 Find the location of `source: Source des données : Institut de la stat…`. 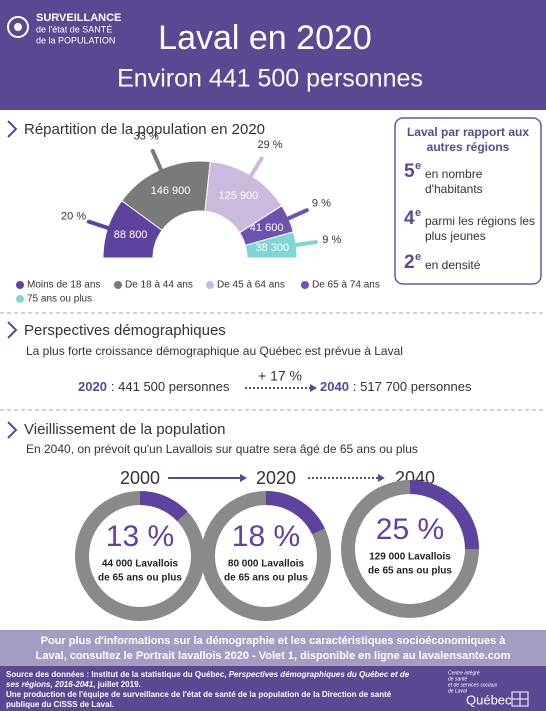

source: Source des données : Institut de la stat… is located at coordinates (208, 674).